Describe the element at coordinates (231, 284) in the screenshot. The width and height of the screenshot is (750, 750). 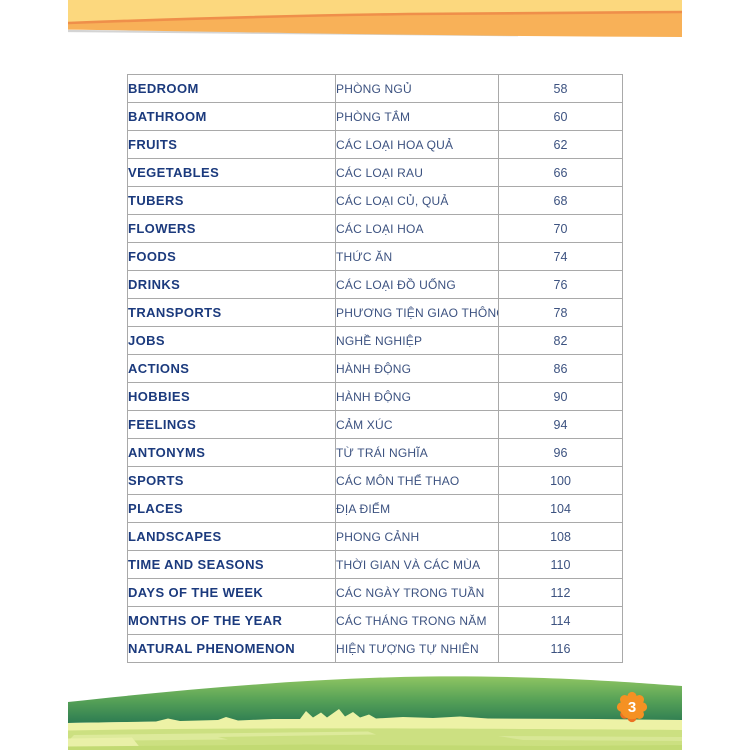
I see `english-term-cell: DRINKS` at that location.